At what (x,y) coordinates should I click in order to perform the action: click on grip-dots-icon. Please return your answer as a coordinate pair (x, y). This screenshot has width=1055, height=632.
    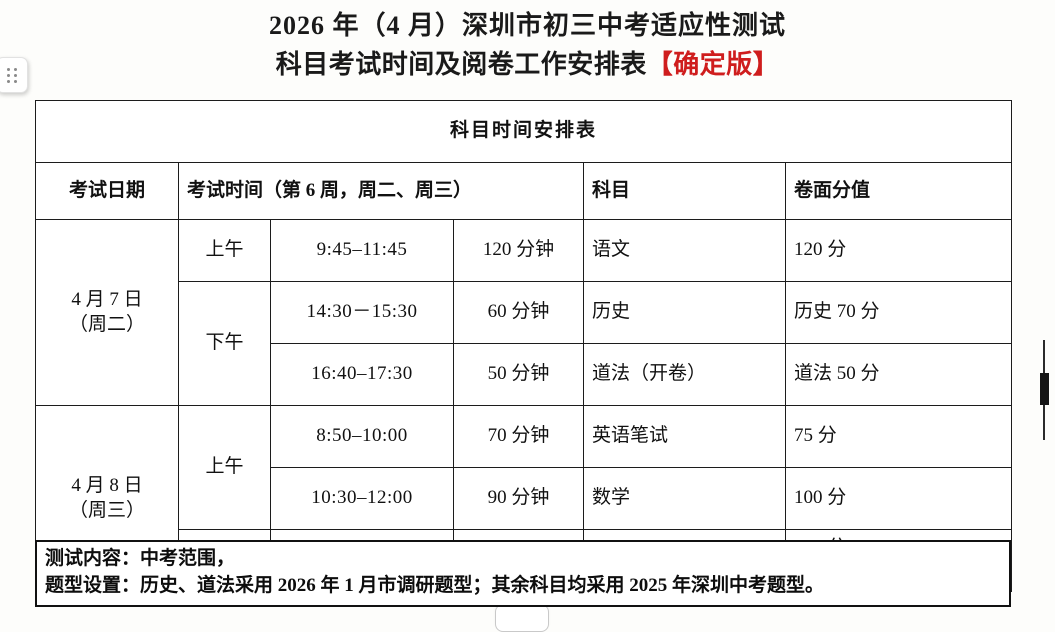
    Looking at the image, I should click on (12, 75).